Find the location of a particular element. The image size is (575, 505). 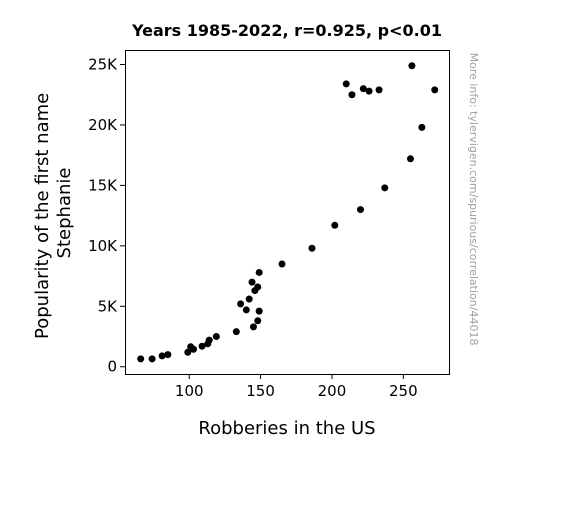

x-tick-label: 250 is located at coordinates (403, 391).